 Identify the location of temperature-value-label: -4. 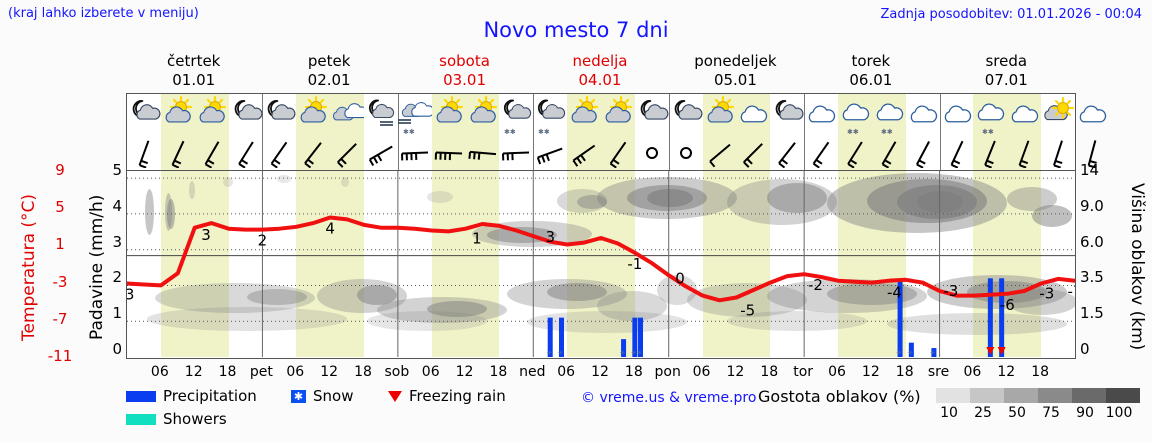
(894, 293).